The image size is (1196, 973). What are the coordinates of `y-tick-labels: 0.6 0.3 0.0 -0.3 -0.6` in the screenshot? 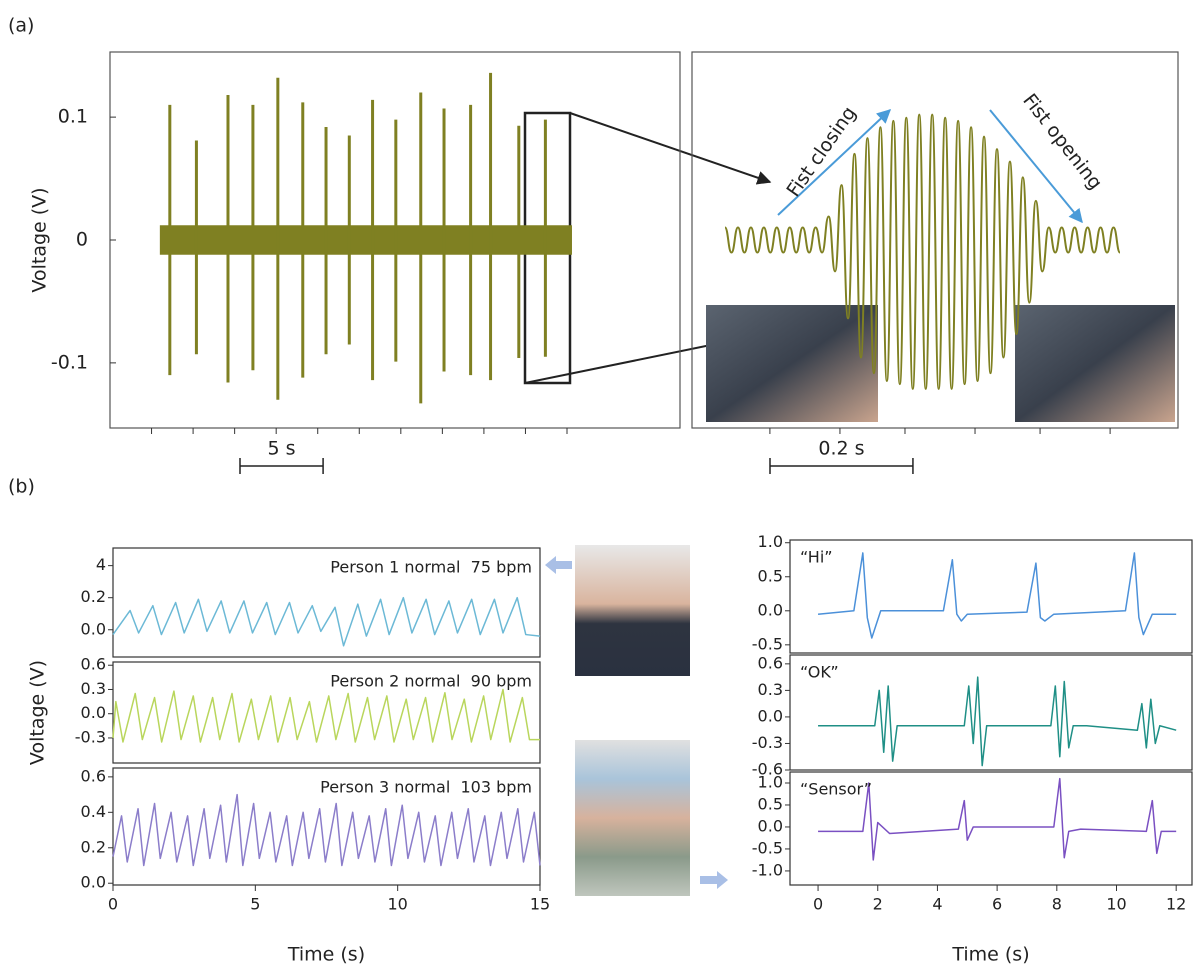 It's located at (767, 715).